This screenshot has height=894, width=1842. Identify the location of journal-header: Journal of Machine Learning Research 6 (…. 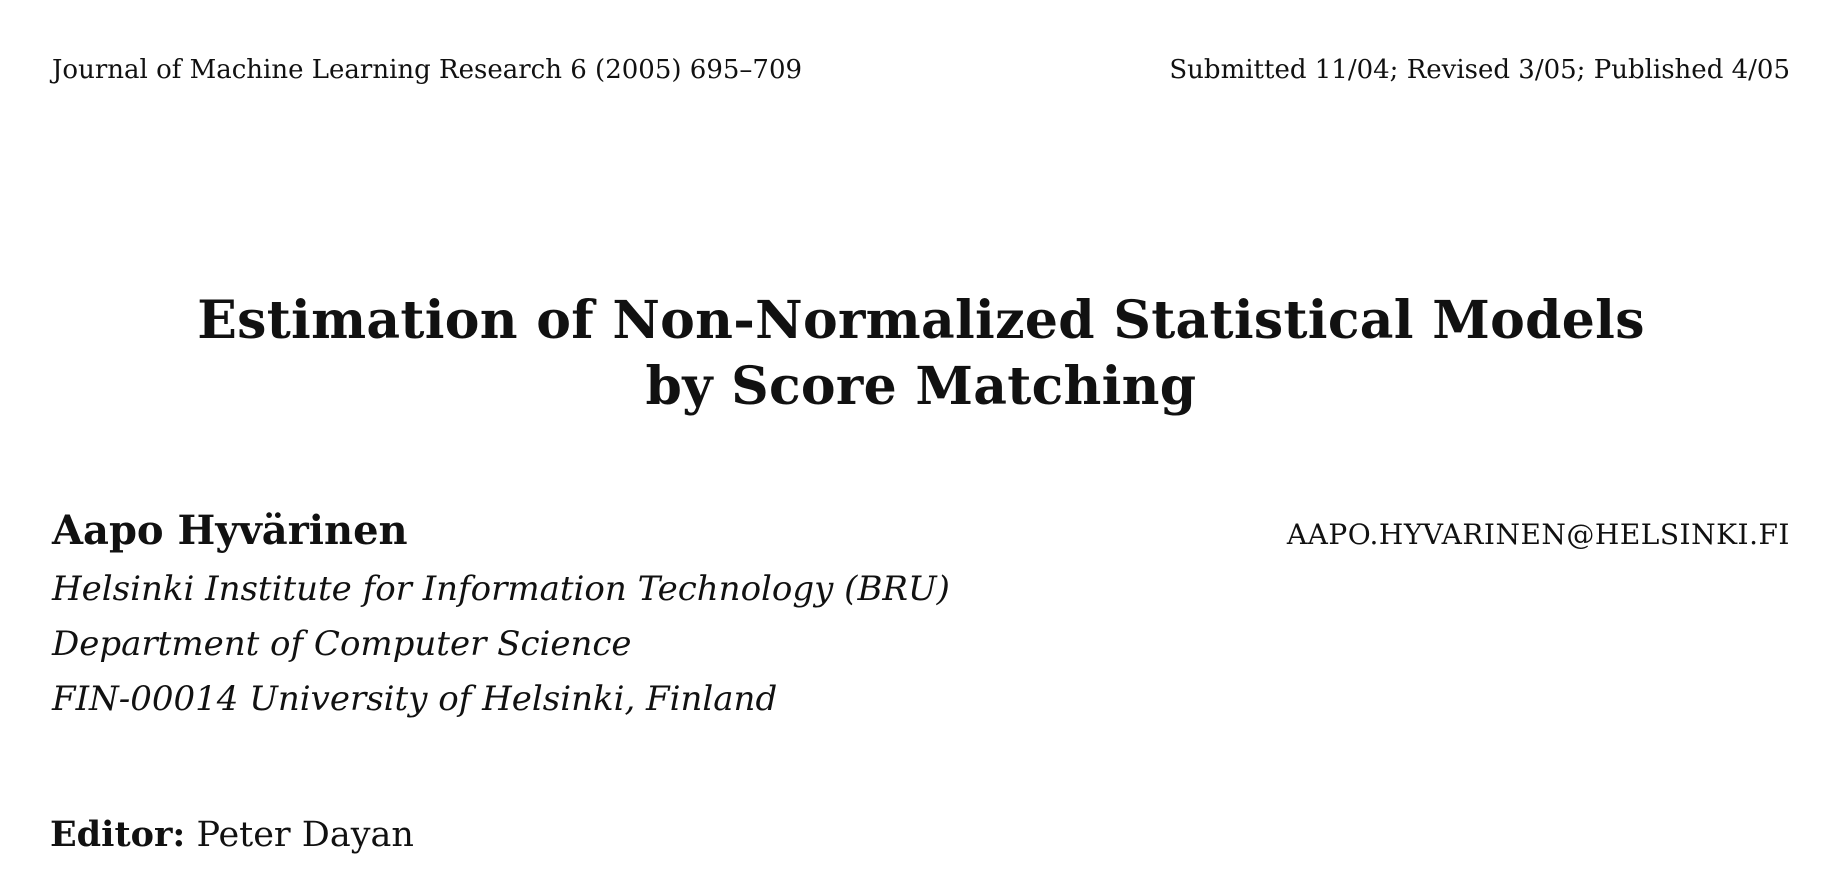
(921, 70).